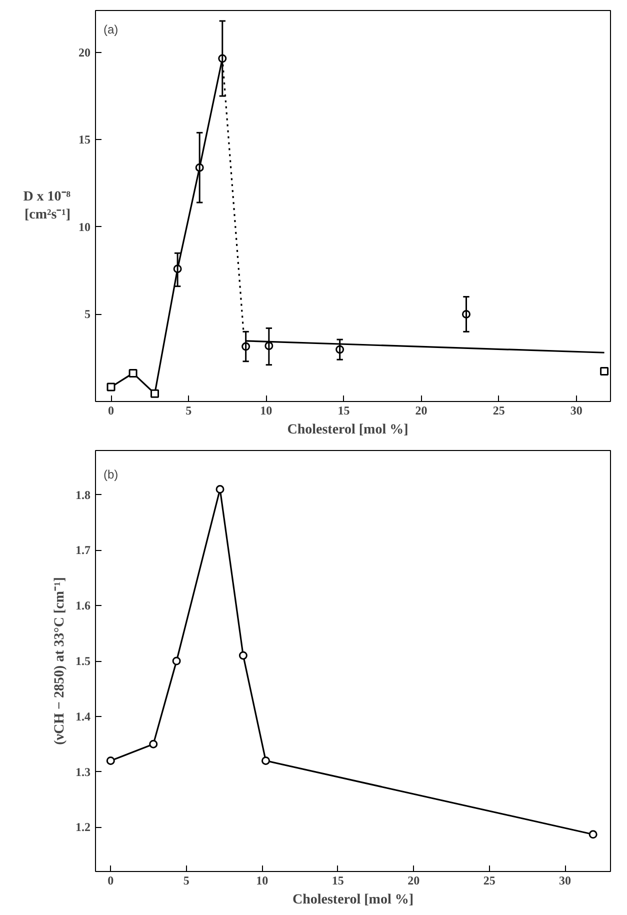 The height and width of the screenshot is (915, 627). Describe the element at coordinates (83, 550) in the screenshot. I see `y-tick-label: 1.7` at that location.